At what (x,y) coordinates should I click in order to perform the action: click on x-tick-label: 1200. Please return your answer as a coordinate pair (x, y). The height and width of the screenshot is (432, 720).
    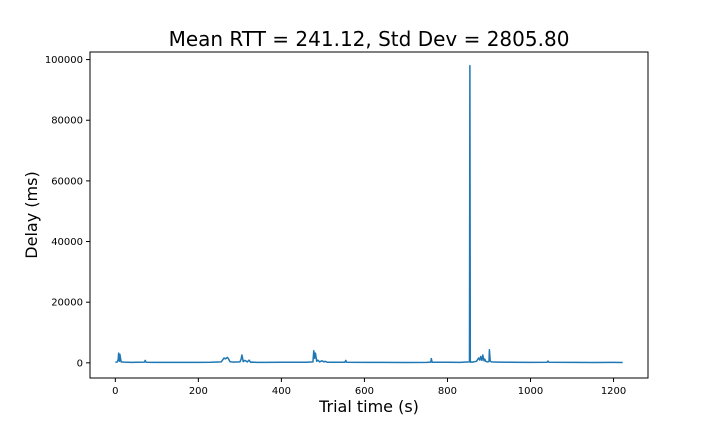
    Looking at the image, I should click on (613, 391).